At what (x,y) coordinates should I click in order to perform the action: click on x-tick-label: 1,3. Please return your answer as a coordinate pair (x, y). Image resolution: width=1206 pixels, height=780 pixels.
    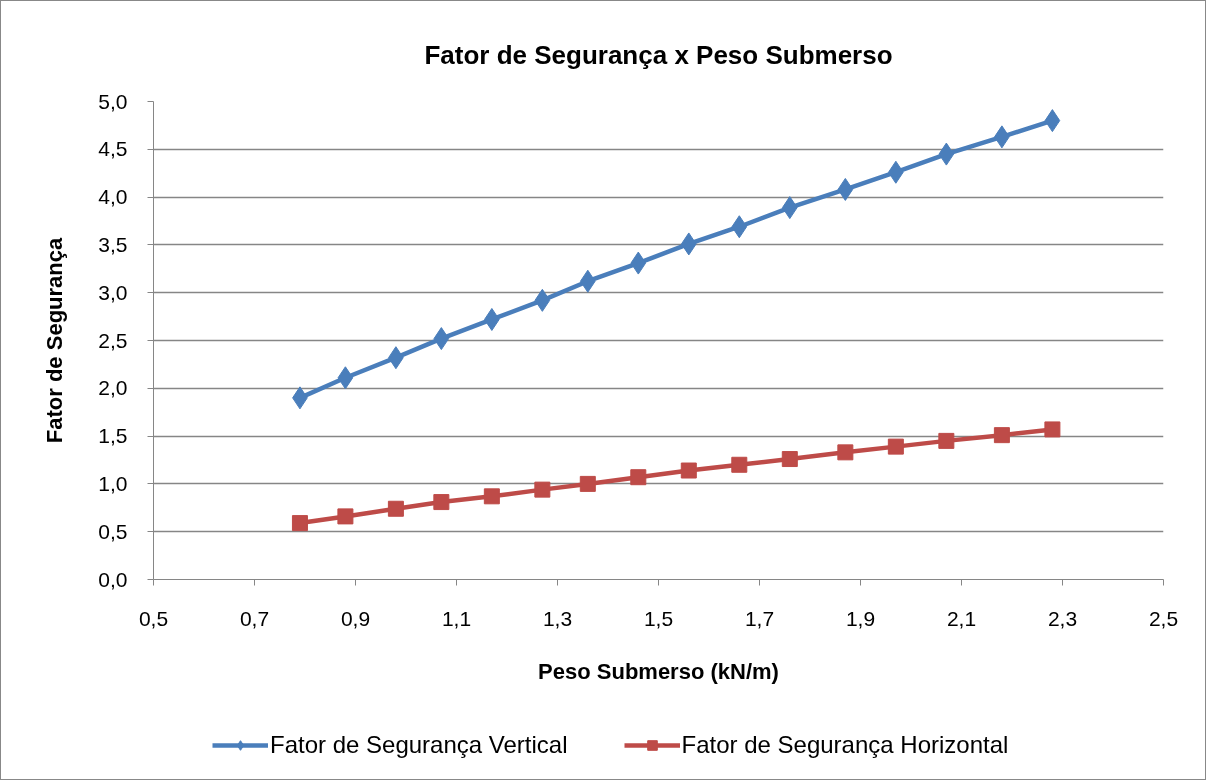
    Looking at the image, I should click on (557, 618).